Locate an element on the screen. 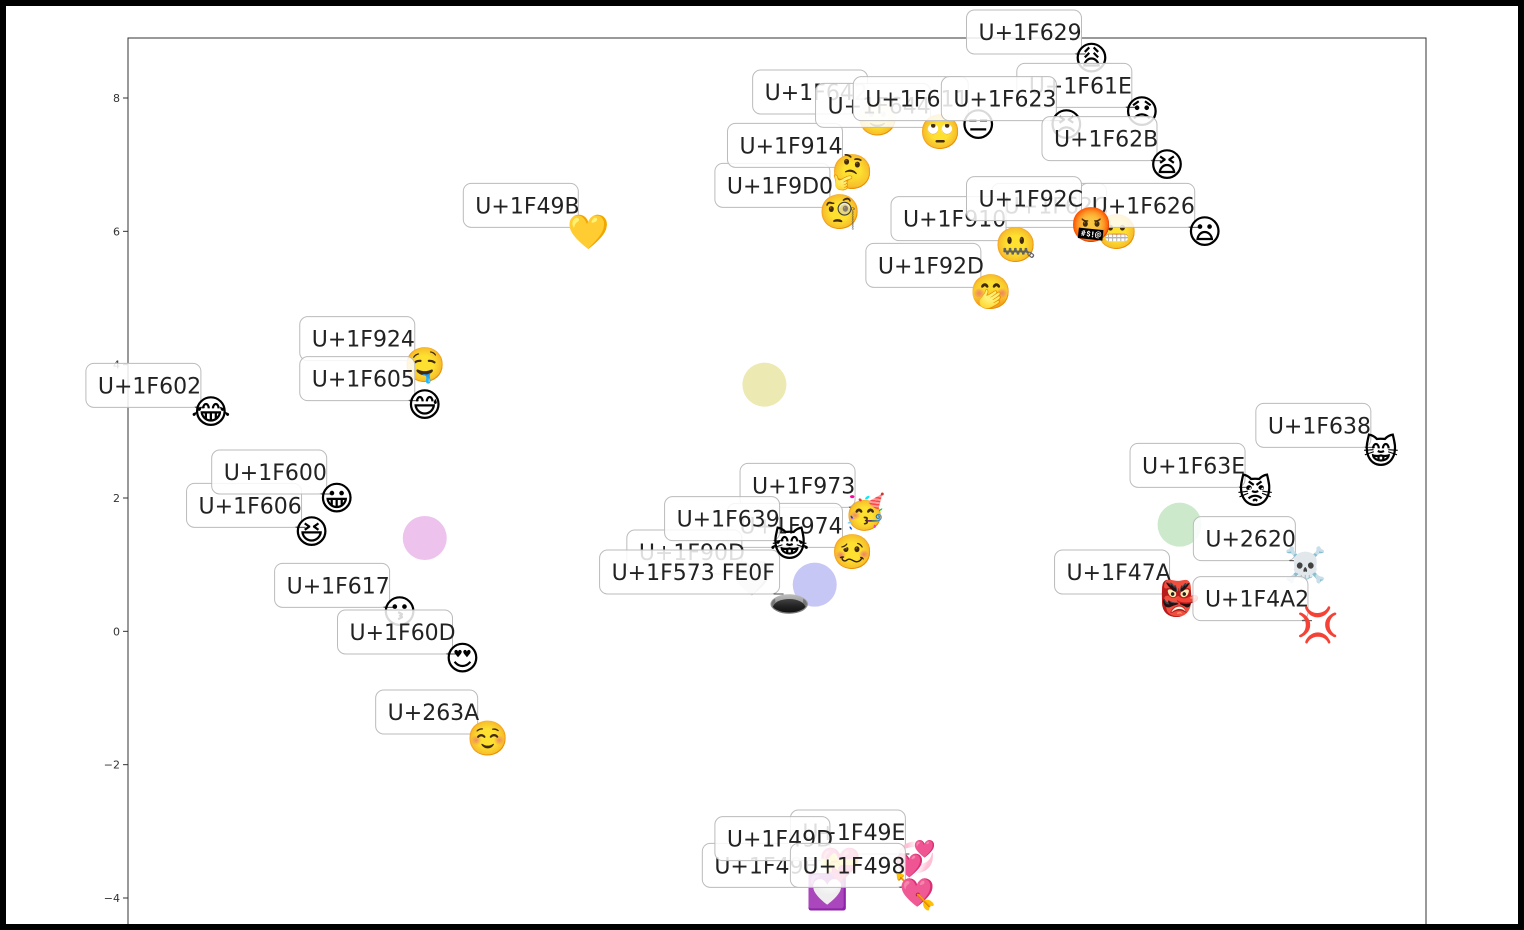  emoji-marker: 🥴 is located at coordinates (852, 552).